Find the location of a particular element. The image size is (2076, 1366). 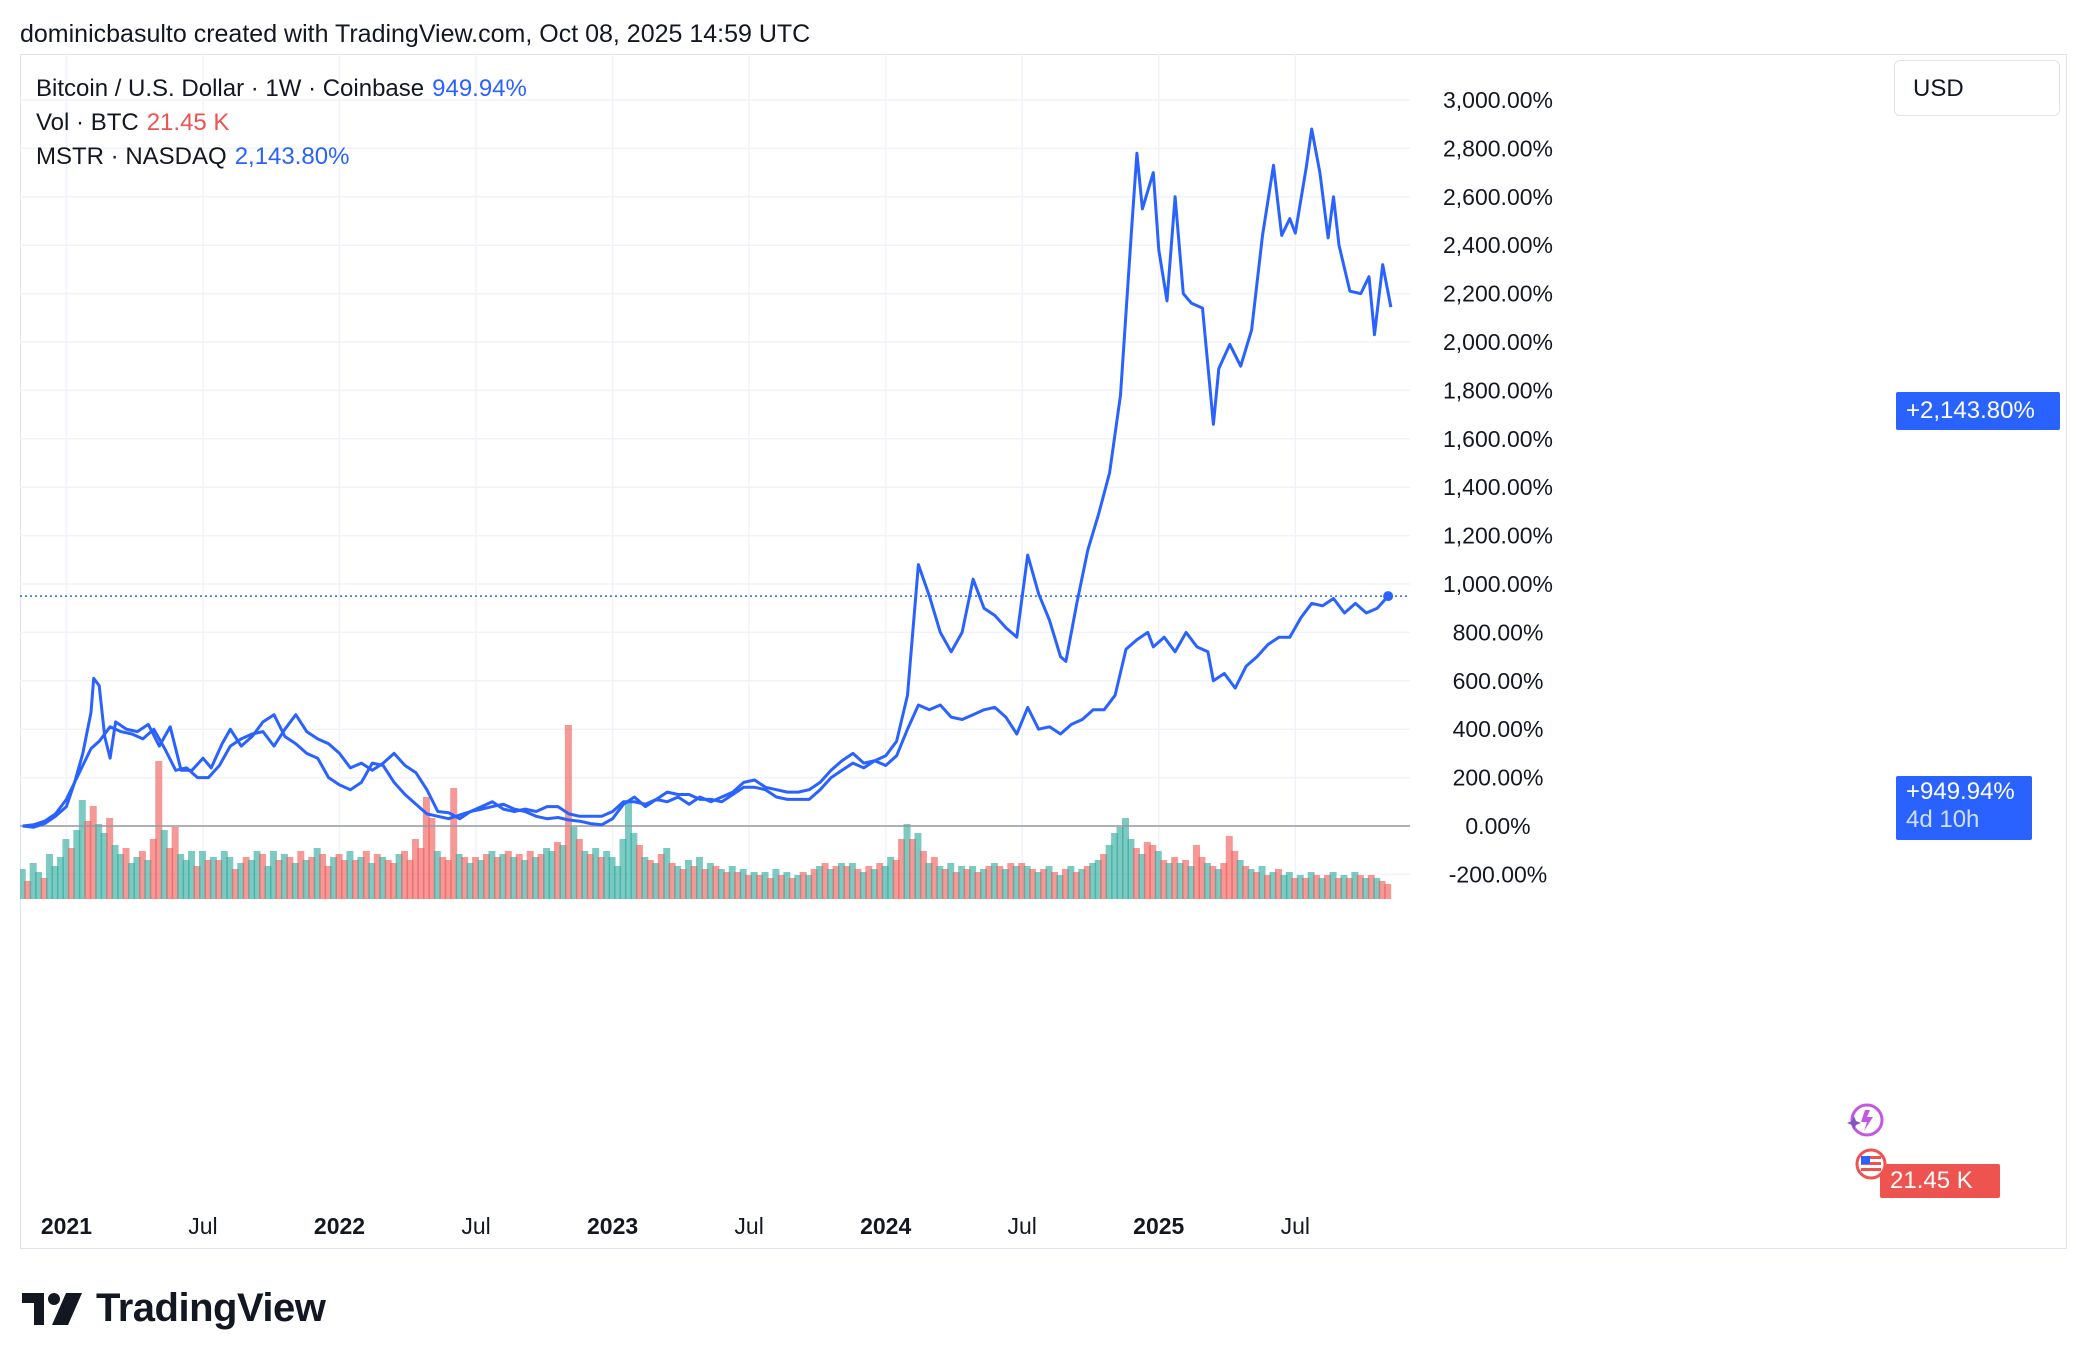

sparkle-alert-icon is located at coordinates (1865, 1120).